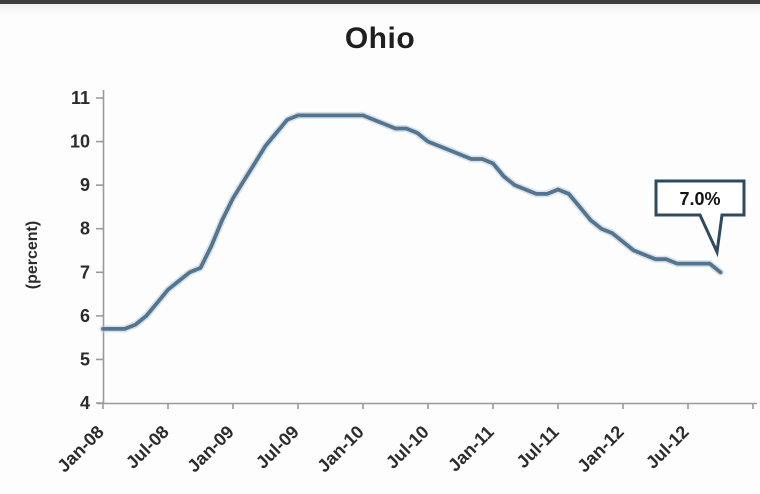  What do you see at coordinates (85, 185) in the screenshot?
I see `y-tick-label: 9` at bounding box center [85, 185].